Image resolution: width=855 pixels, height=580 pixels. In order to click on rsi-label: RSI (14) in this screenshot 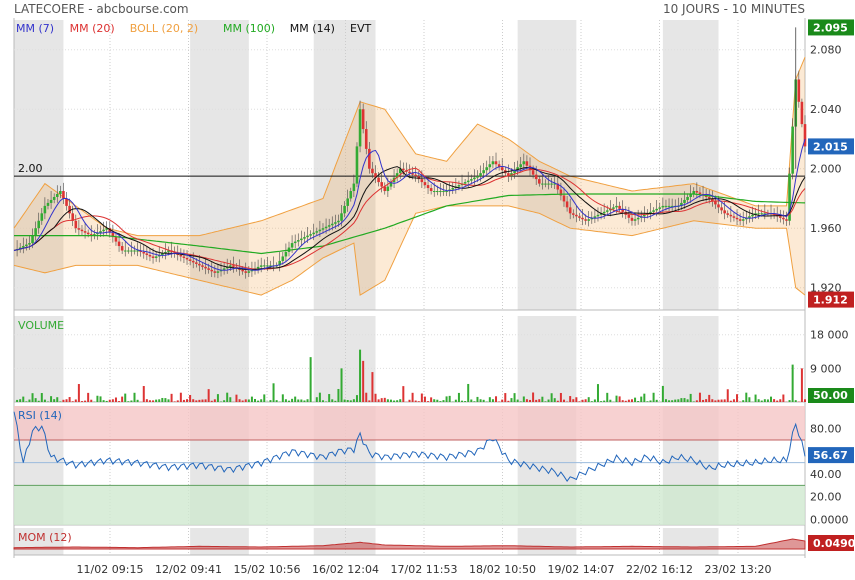, I will do `click(40, 415)`.